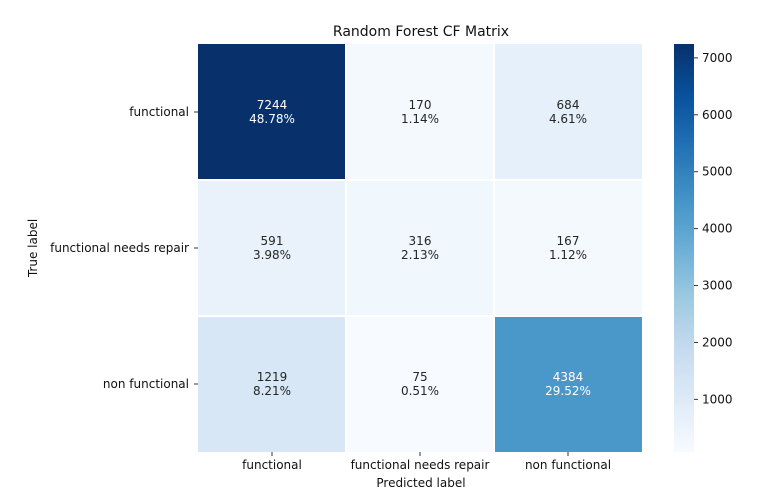 The image size is (767, 504). What do you see at coordinates (272, 255) in the screenshot?
I see `cell-percent-label: 3.98%` at bounding box center [272, 255].